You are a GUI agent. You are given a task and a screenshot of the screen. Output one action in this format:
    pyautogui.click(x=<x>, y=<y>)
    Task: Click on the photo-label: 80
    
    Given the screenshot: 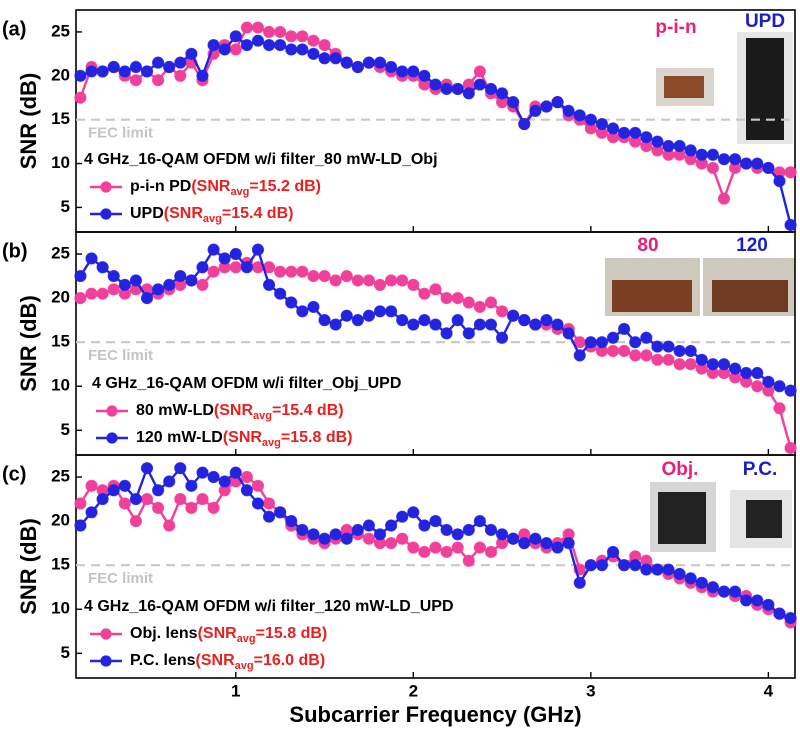 What is the action you would take?
    pyautogui.click(x=647, y=245)
    